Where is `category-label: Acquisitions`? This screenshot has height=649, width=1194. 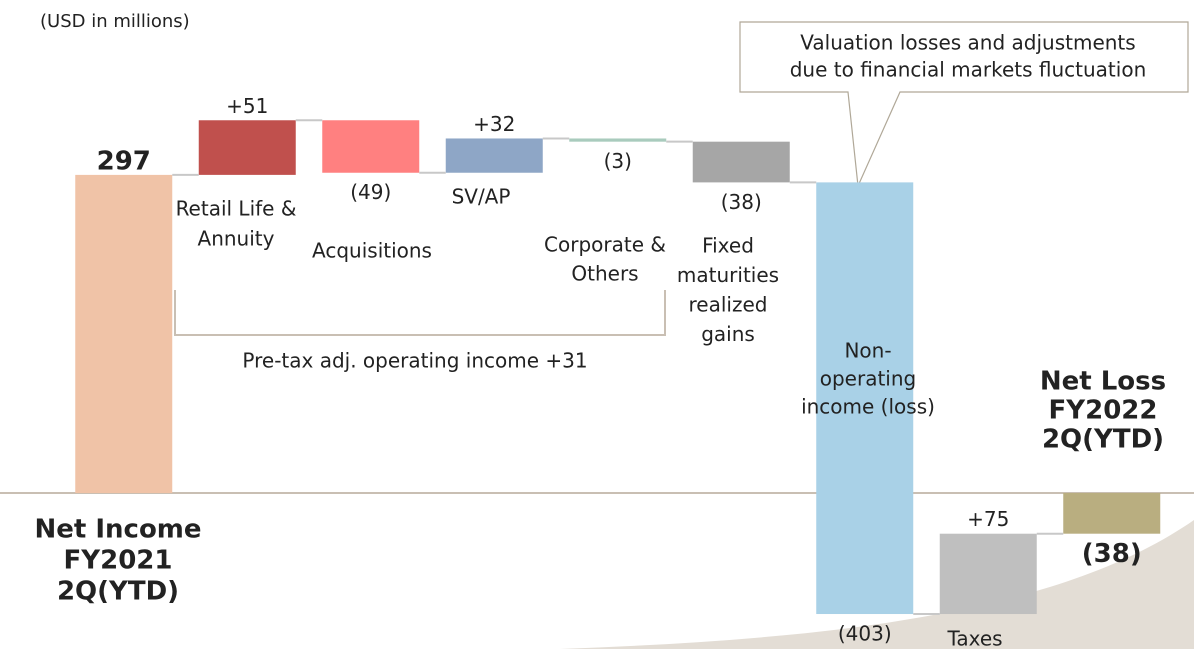 category-label: Acquisitions is located at coordinates (372, 251).